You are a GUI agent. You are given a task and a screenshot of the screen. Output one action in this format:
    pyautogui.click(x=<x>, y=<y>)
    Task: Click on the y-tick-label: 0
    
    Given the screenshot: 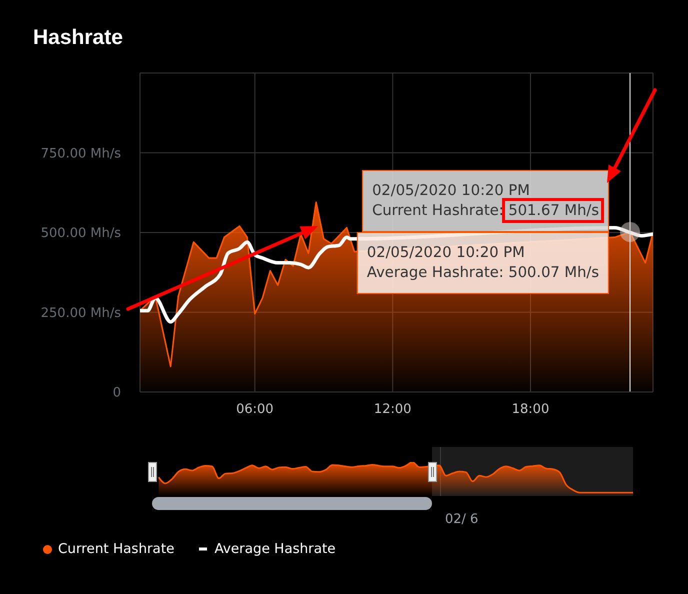 What is the action you would take?
    pyautogui.click(x=116, y=393)
    